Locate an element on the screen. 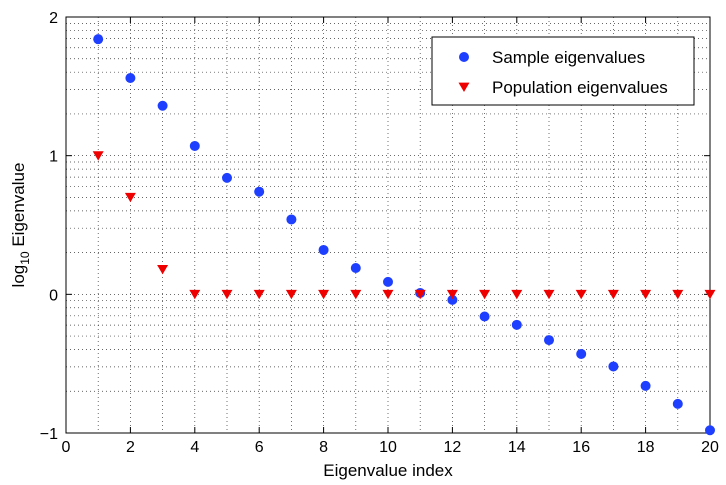 Image resolution: width=726 pixels, height=485 pixels. y-tick-label: 0 is located at coordinates (53, 295).